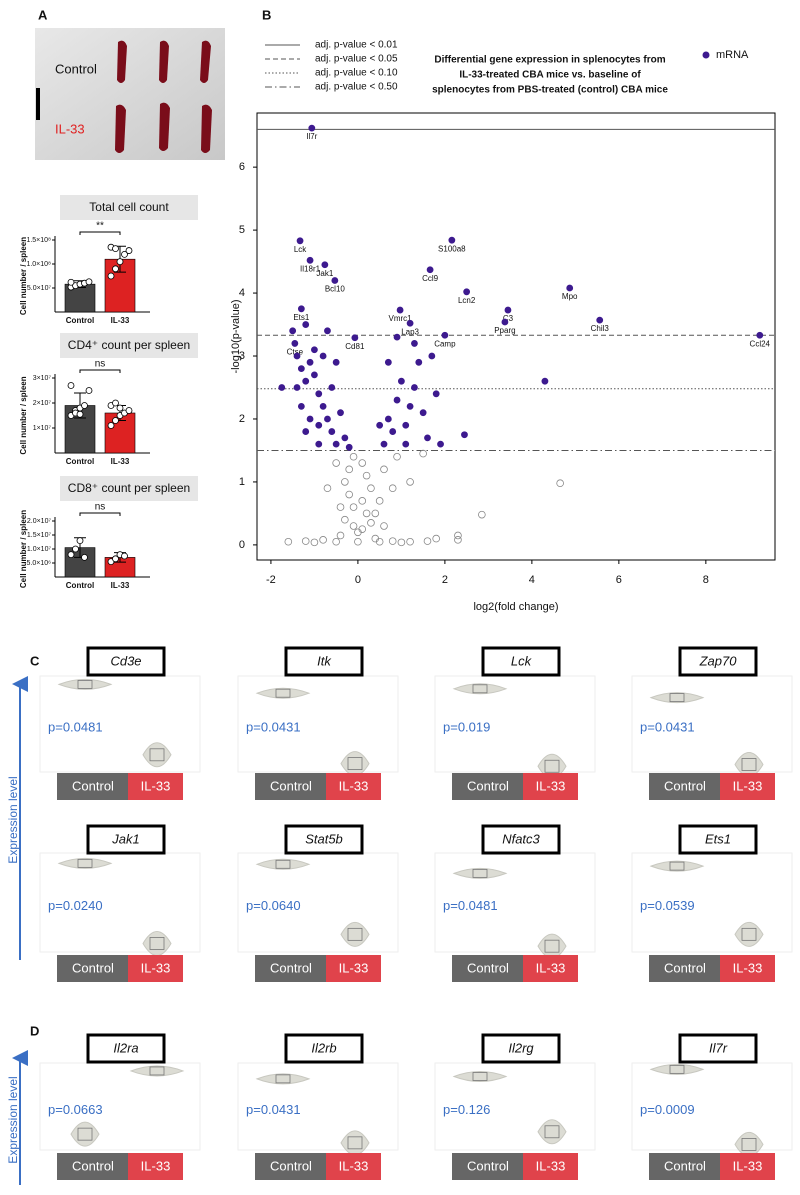 This screenshot has height=1195, width=800. I want to click on y-tick-label: 1×10⁷, so click(42, 428).